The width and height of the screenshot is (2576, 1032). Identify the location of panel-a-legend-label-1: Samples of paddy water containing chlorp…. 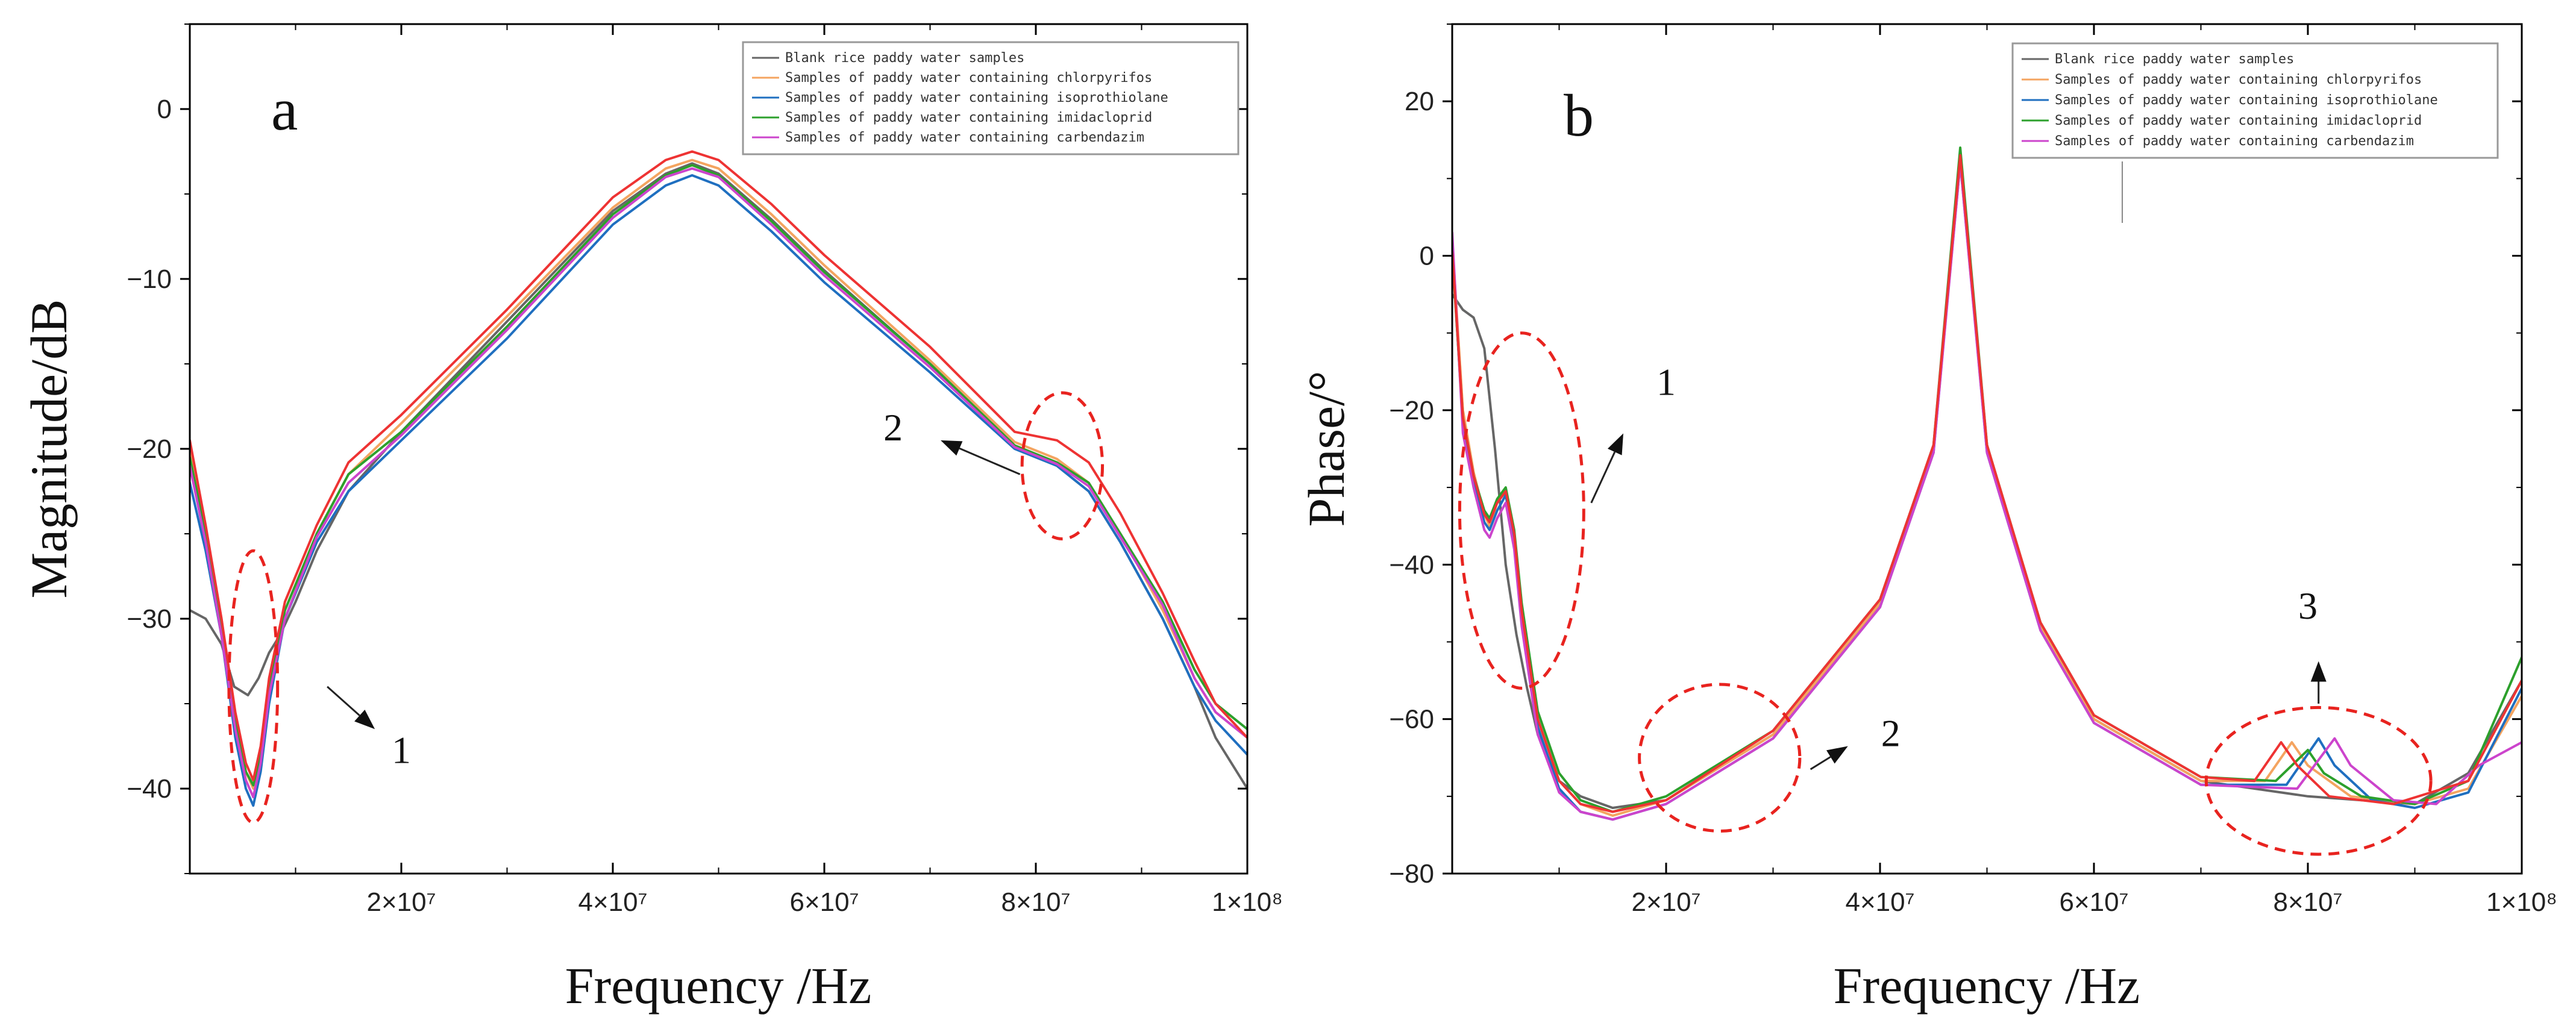
(968, 78).